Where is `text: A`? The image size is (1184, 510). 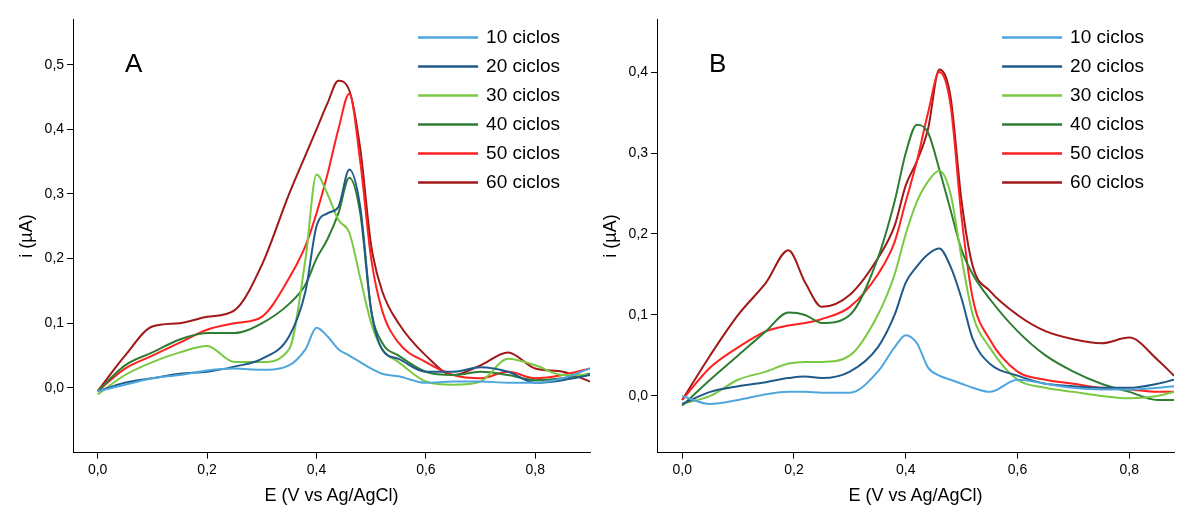 text: A is located at coordinates (134, 62).